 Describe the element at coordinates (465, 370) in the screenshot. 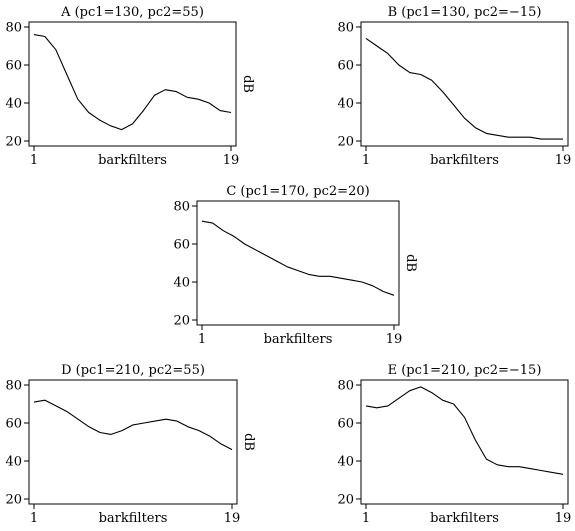

I see `panel-title: E (pc1=210, pc2=−15)` at that location.